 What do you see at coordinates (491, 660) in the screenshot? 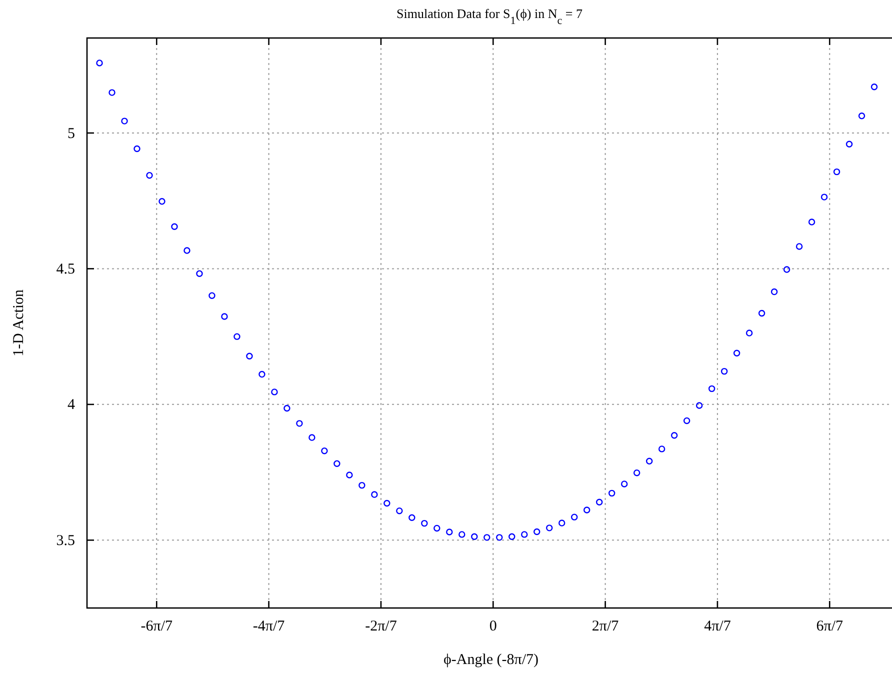
I see `x-axis-title: ϕ-Angle (-8π/7)` at bounding box center [491, 660].